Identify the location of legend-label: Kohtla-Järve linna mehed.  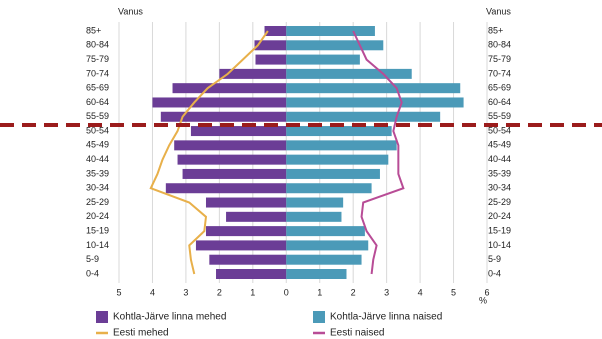
(169, 317).